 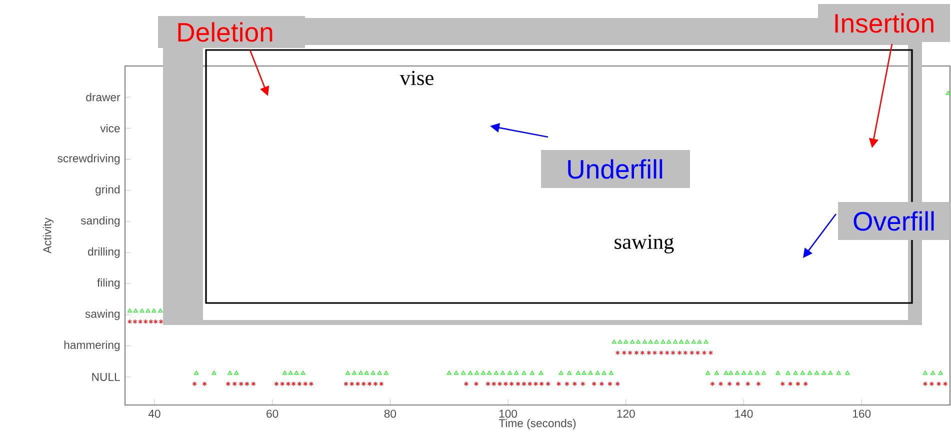 What do you see at coordinates (508, 414) in the screenshot?
I see `x-tick-label: 100` at bounding box center [508, 414].